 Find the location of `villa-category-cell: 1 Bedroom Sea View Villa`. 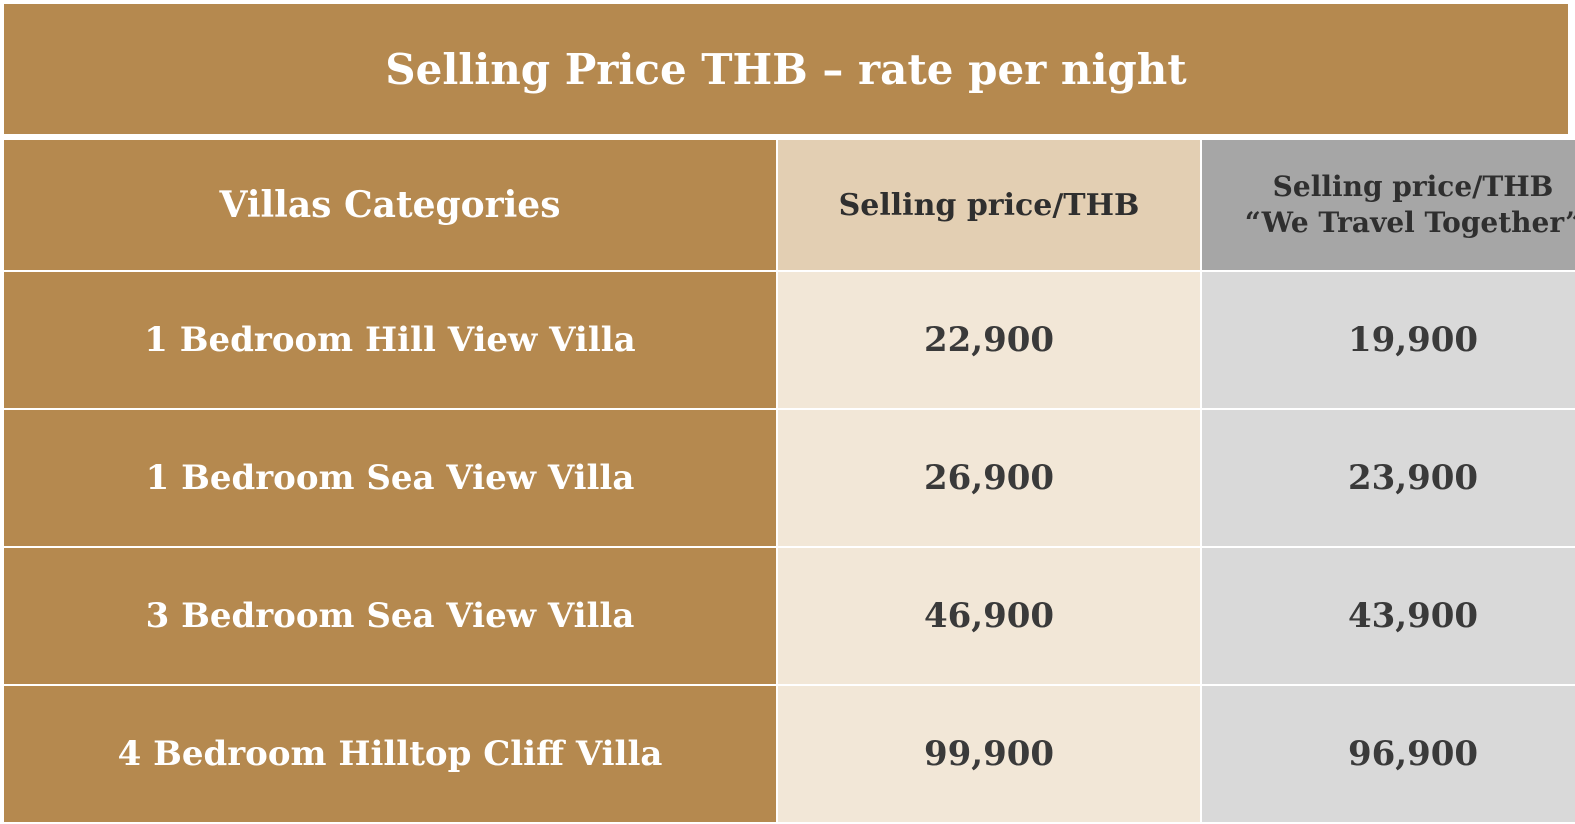

villa-category-cell: 1 Bedroom Sea View Villa is located at coordinates (390, 478).